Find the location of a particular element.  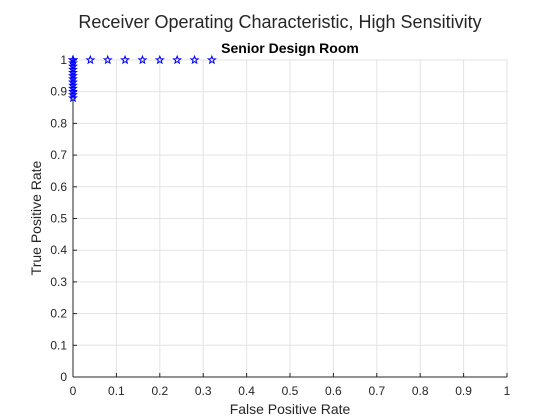

x-ticks: 0 0.1 0.2 0.3 0.4 0.5 0.6 0.7 0.8 0.9 1 is located at coordinates (290, 385).